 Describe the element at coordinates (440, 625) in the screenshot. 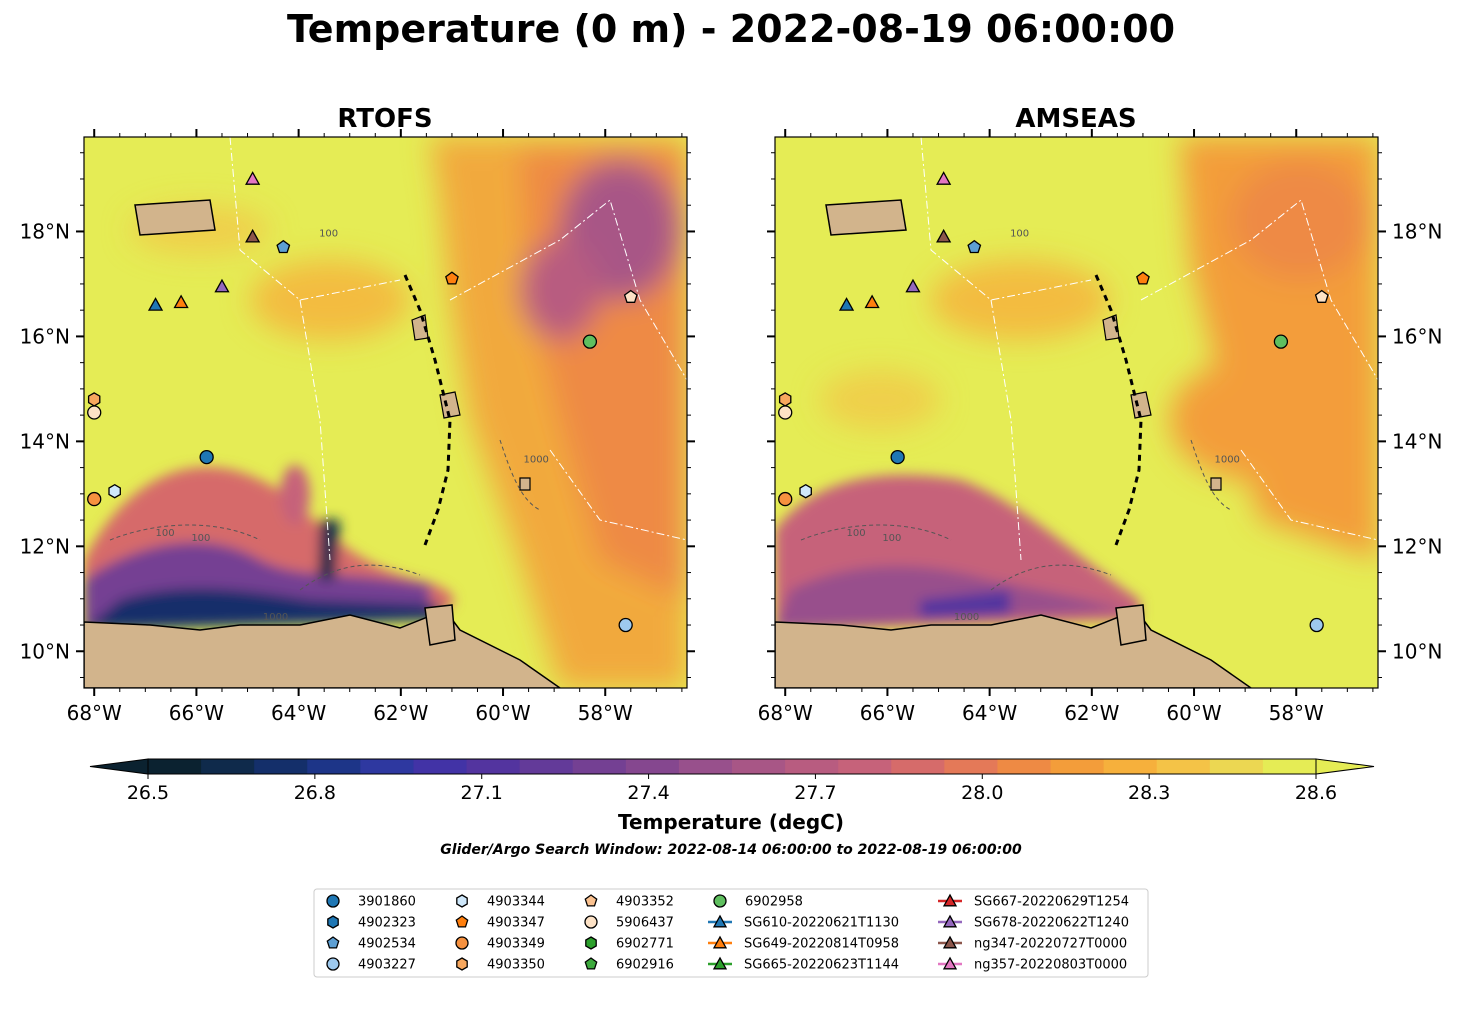

I see `land-trinidad` at that location.